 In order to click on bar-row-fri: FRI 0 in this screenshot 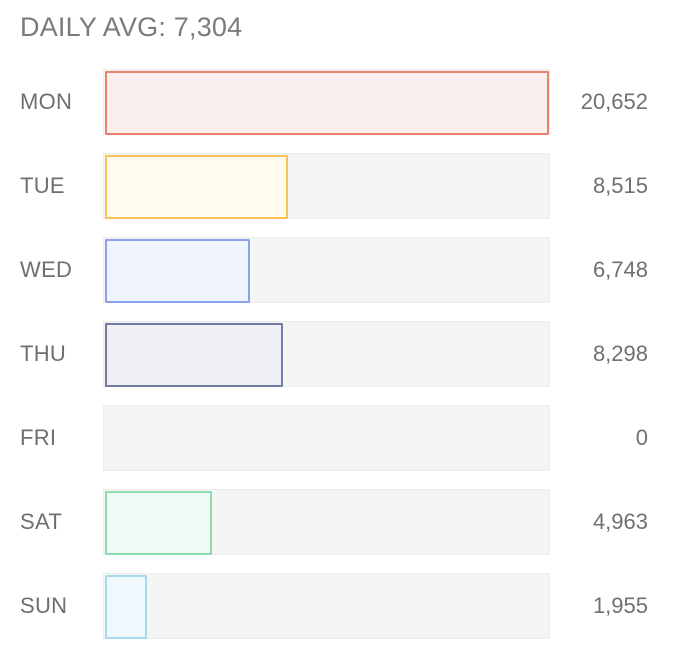, I will do `click(340, 438)`.